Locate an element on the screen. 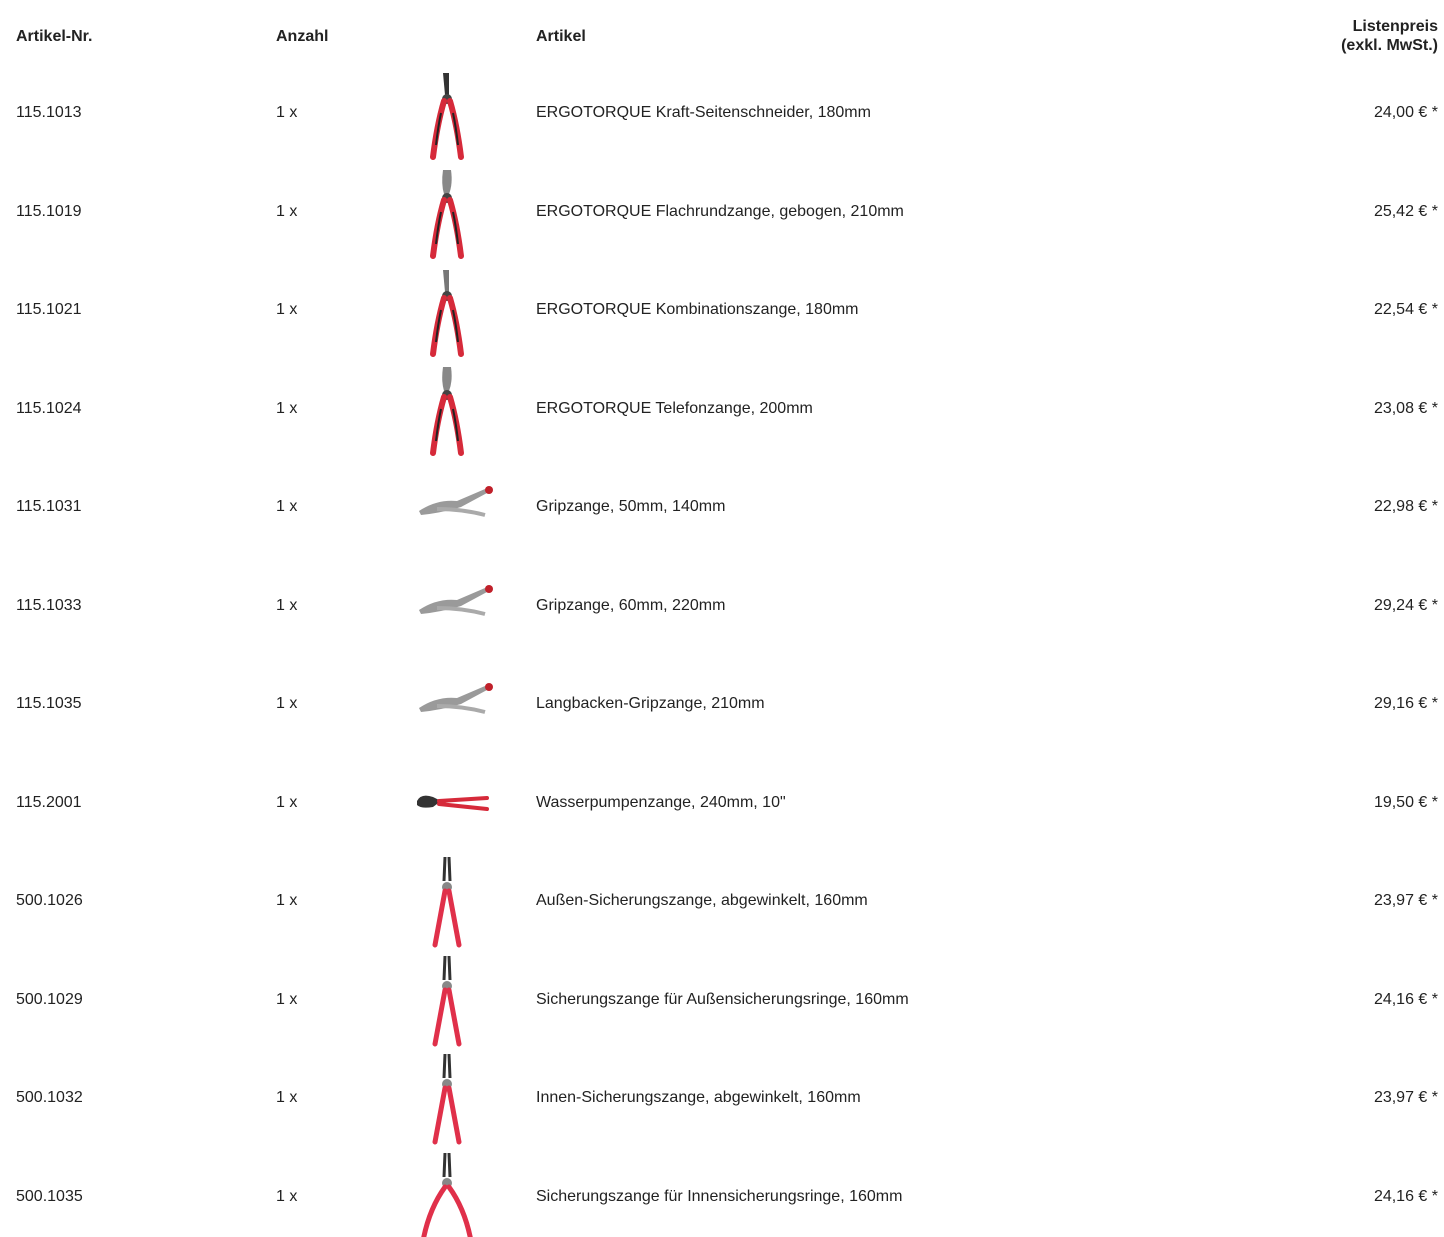  price: 22,98 € * is located at coordinates (1405, 506).